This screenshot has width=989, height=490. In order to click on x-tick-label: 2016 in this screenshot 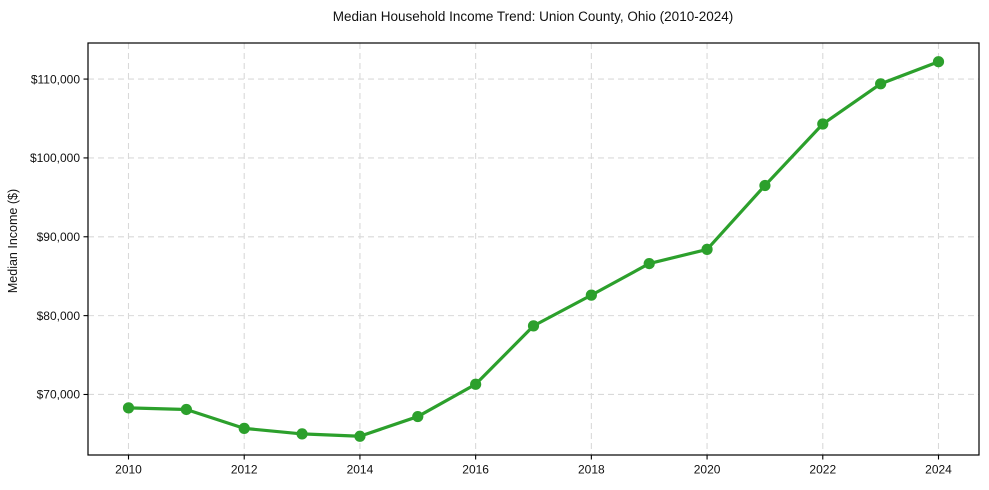, I will do `click(475, 470)`.